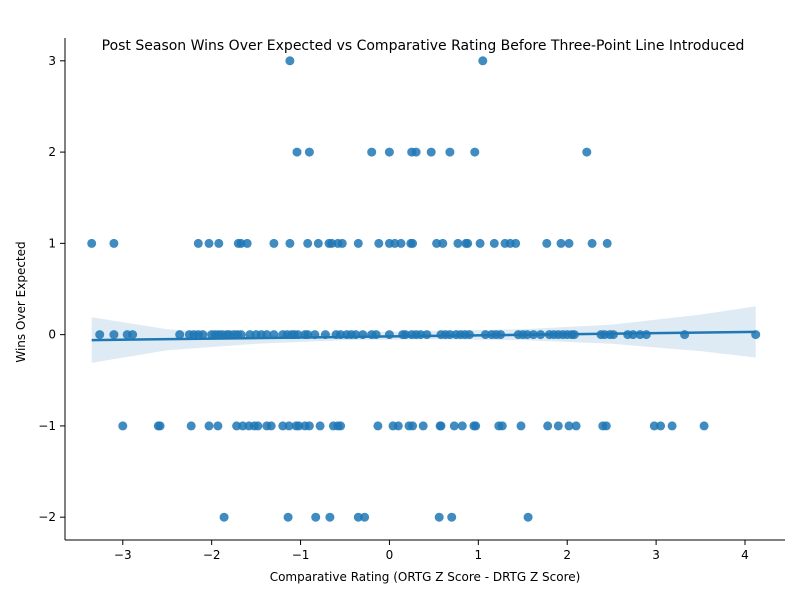 Image resolution: width=800 pixels, height=600 pixels. Describe the element at coordinates (52, 61) in the screenshot. I see `y-tick-label: 3` at that location.